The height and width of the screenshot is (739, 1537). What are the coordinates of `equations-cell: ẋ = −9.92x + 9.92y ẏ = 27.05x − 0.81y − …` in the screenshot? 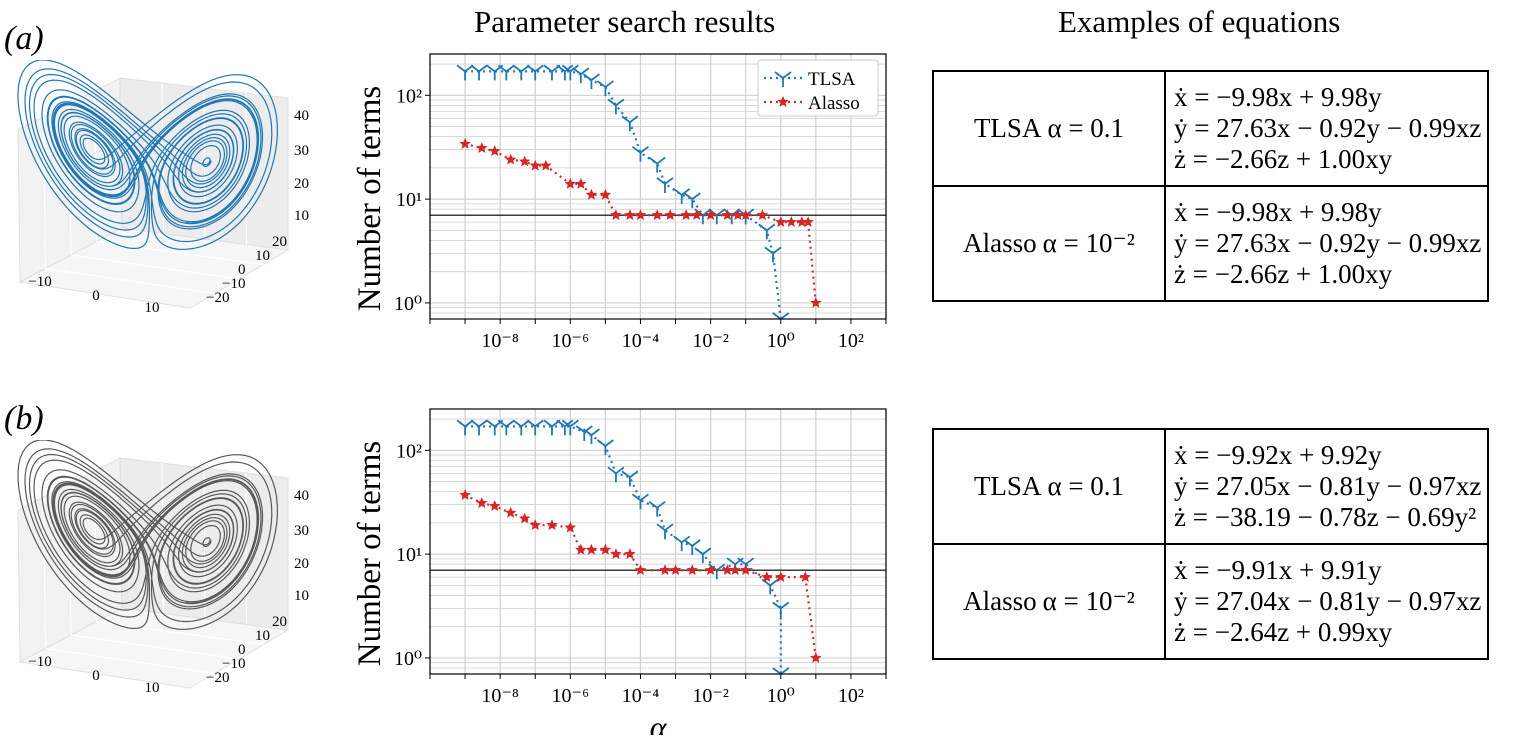 It's located at (1326, 486).